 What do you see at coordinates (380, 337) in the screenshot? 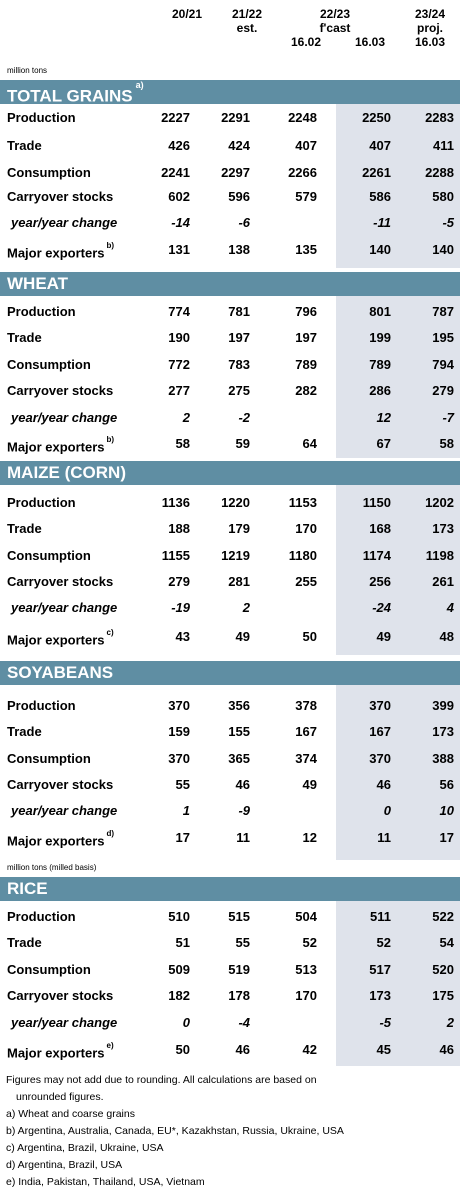
I see `table-cell: 199` at bounding box center [380, 337].